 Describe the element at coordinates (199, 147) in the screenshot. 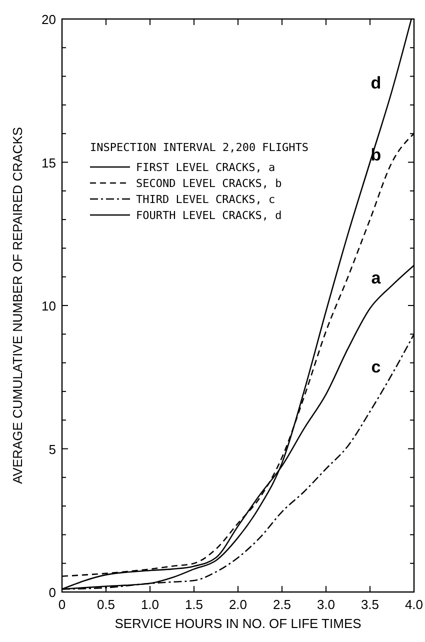

I see `legend-title: INSPECTION INTERVAL 2,200 FLIGHTS` at that location.